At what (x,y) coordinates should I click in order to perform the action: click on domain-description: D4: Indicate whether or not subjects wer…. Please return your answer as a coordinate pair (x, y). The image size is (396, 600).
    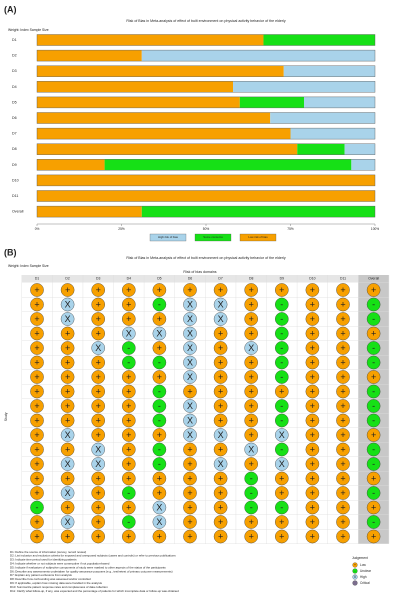
    Looking at the image, I should click on (60, 563).